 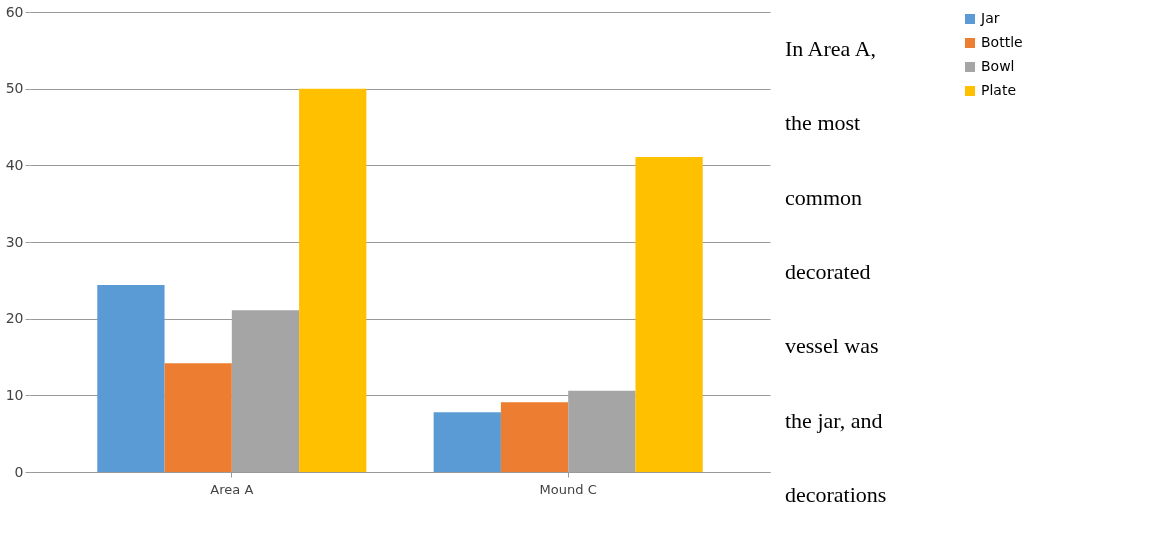 What do you see at coordinates (14, 88) in the screenshot?
I see `y-tick-label: 50` at bounding box center [14, 88].